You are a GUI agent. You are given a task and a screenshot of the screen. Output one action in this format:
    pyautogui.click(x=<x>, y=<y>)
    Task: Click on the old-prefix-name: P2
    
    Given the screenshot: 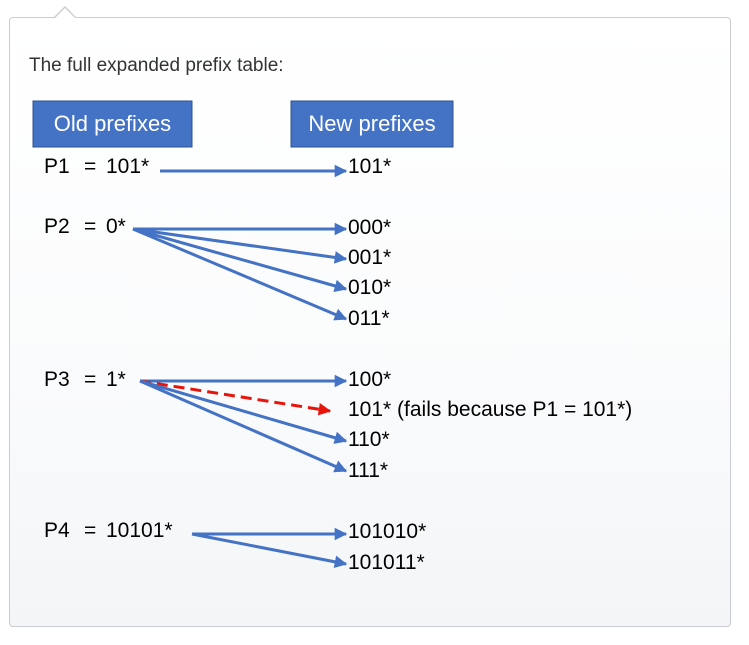 What is the action you would take?
    pyautogui.click(x=57, y=226)
    